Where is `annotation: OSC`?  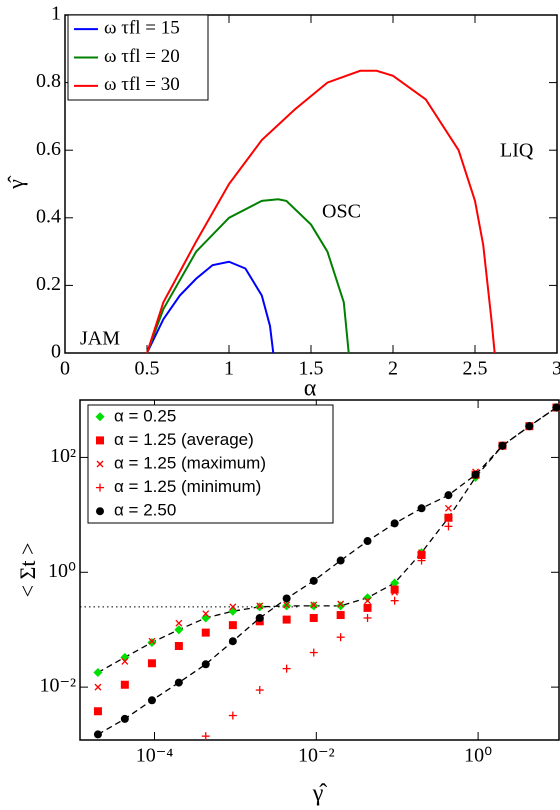 annotation: OSC is located at coordinates (341, 212).